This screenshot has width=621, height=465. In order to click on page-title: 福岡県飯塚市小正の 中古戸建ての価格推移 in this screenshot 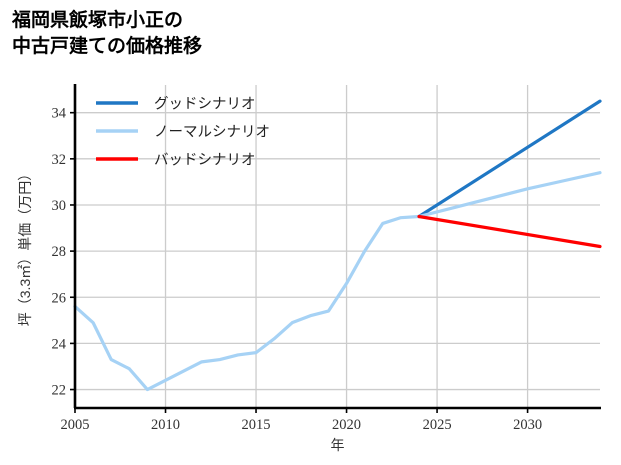, I will do `click(107, 34)`.